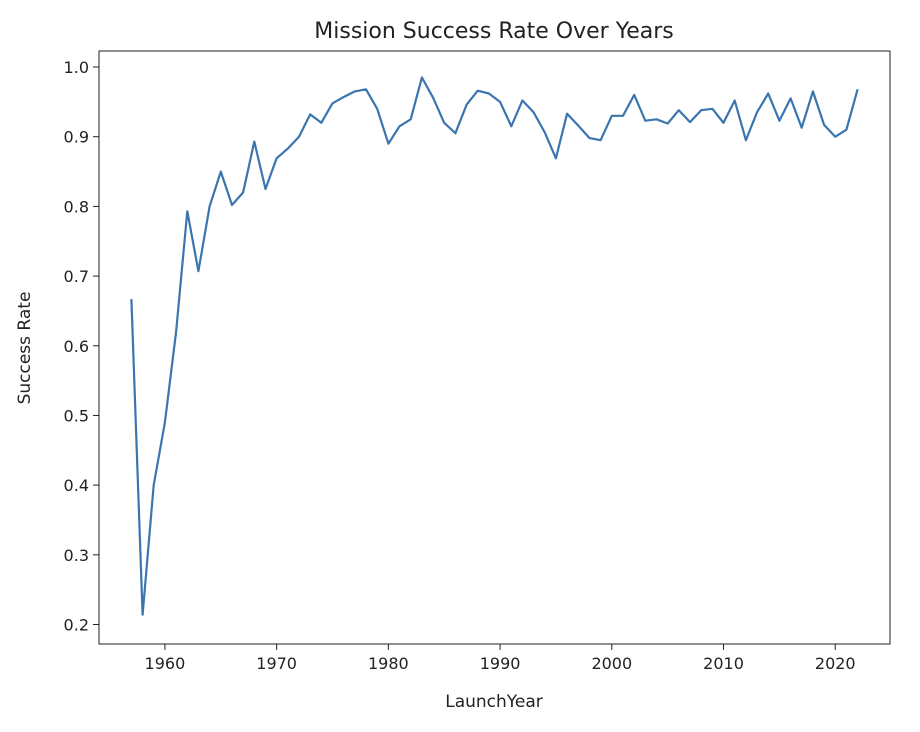 The image size is (920, 732). What do you see at coordinates (76, 206) in the screenshot?
I see `y-tick-label: 0.8` at bounding box center [76, 206].